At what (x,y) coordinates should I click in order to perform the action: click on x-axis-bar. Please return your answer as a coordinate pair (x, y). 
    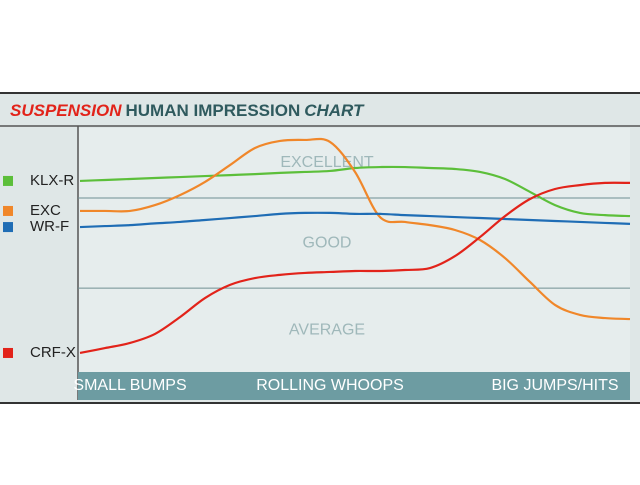
    Looking at the image, I should click on (354, 386).